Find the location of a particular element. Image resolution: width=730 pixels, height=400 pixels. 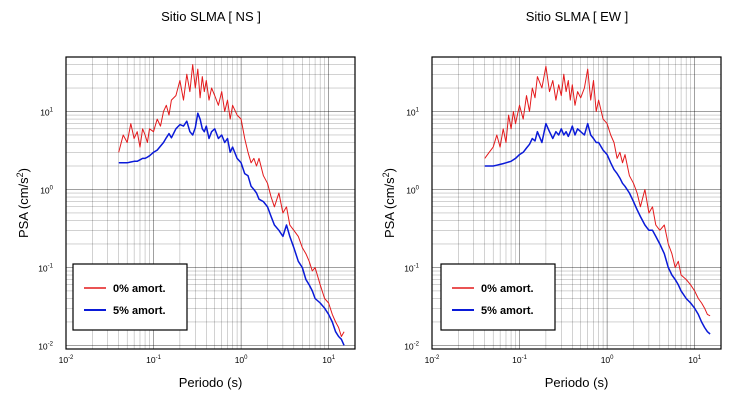

chart-title: Sitio SLMA [ NS ] is located at coordinates (211, 16).